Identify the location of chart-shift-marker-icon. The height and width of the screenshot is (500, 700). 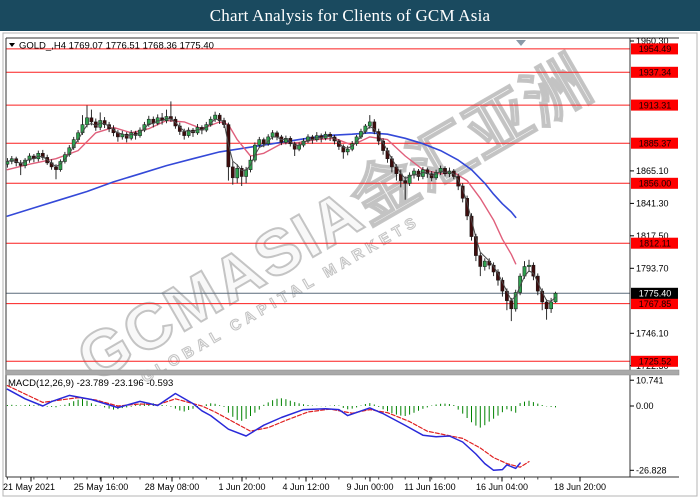
(521, 43).